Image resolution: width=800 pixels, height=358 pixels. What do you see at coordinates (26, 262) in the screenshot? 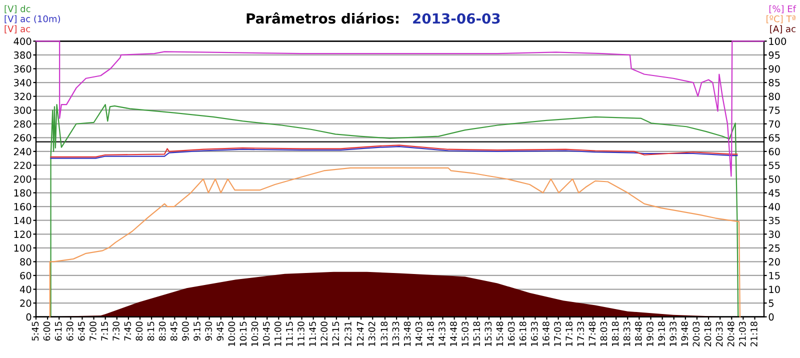
I see `y-tick-label: 80` at bounding box center [26, 262].